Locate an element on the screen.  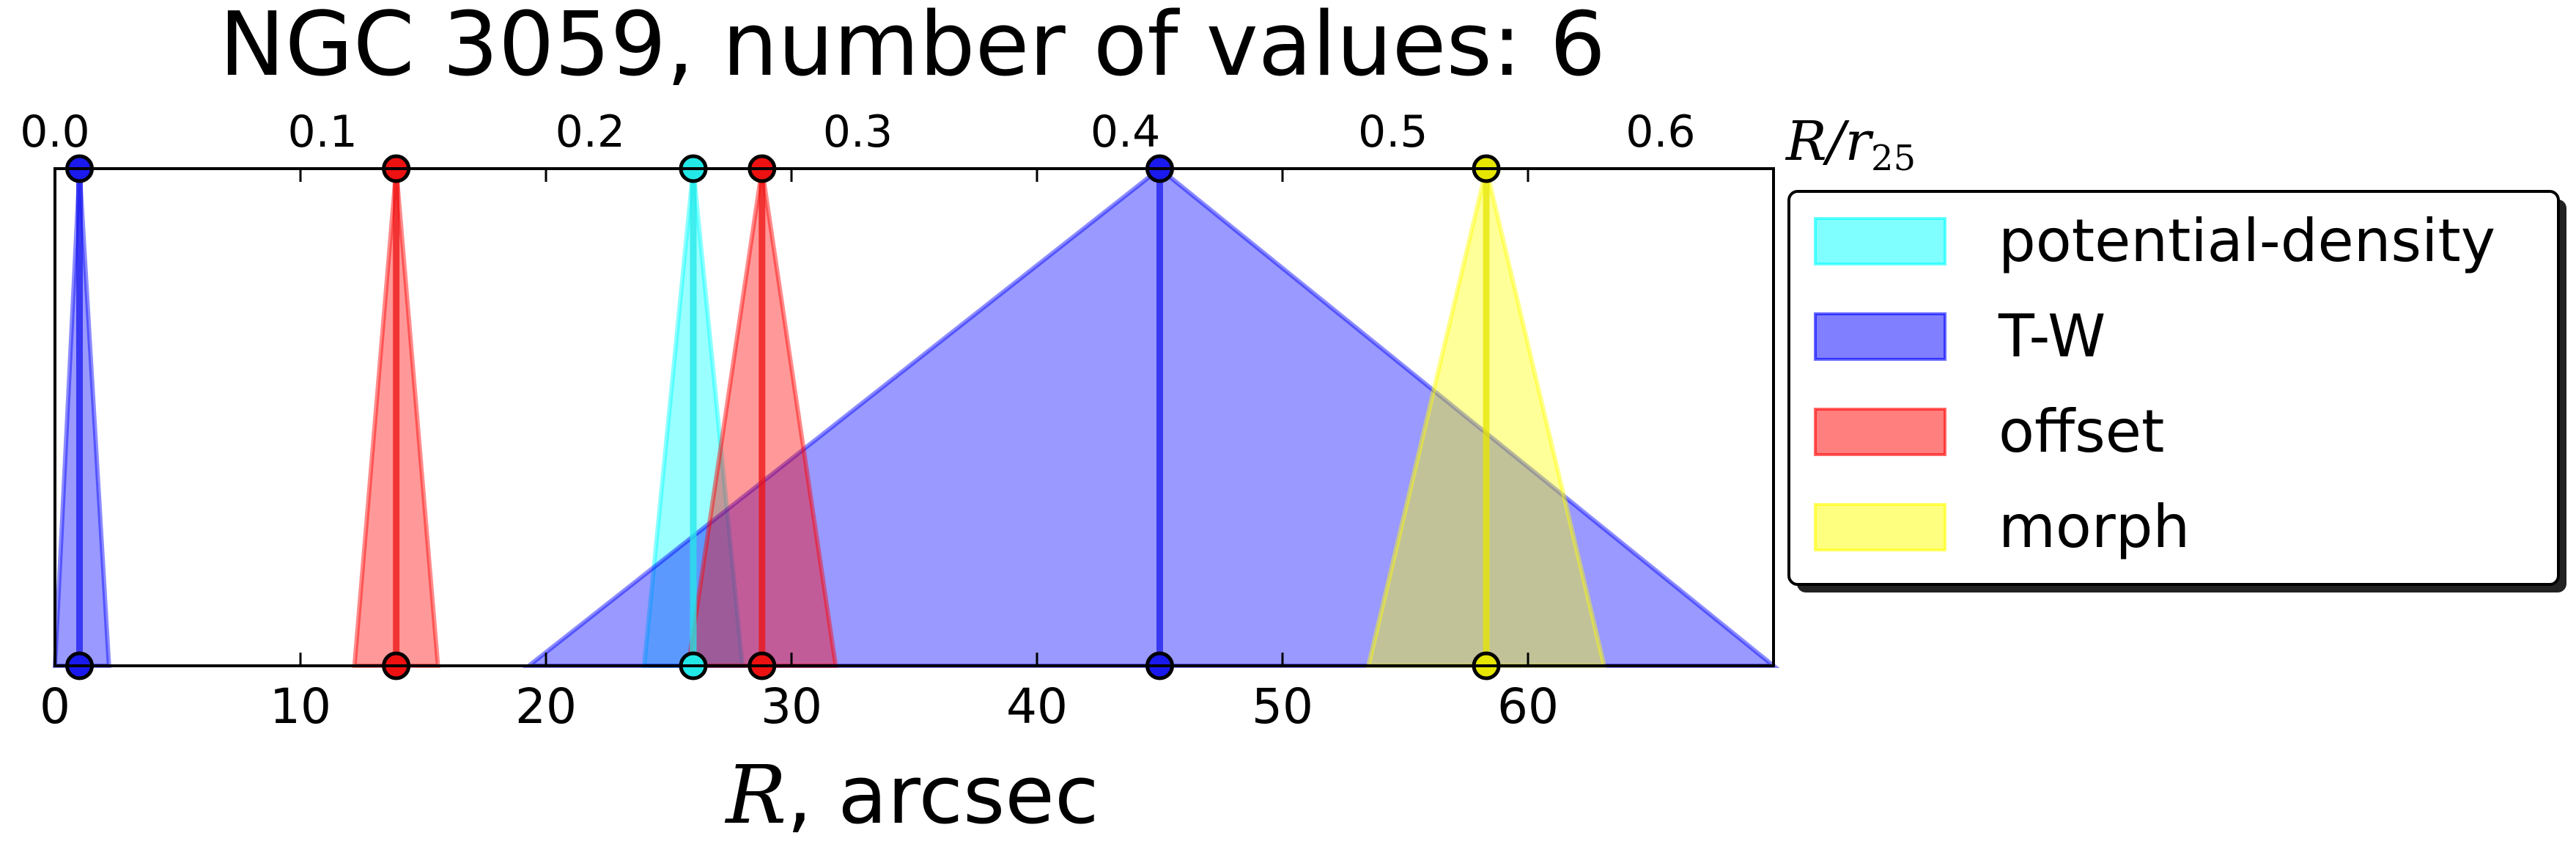
x-tick-label: 10 is located at coordinates (300, 706).